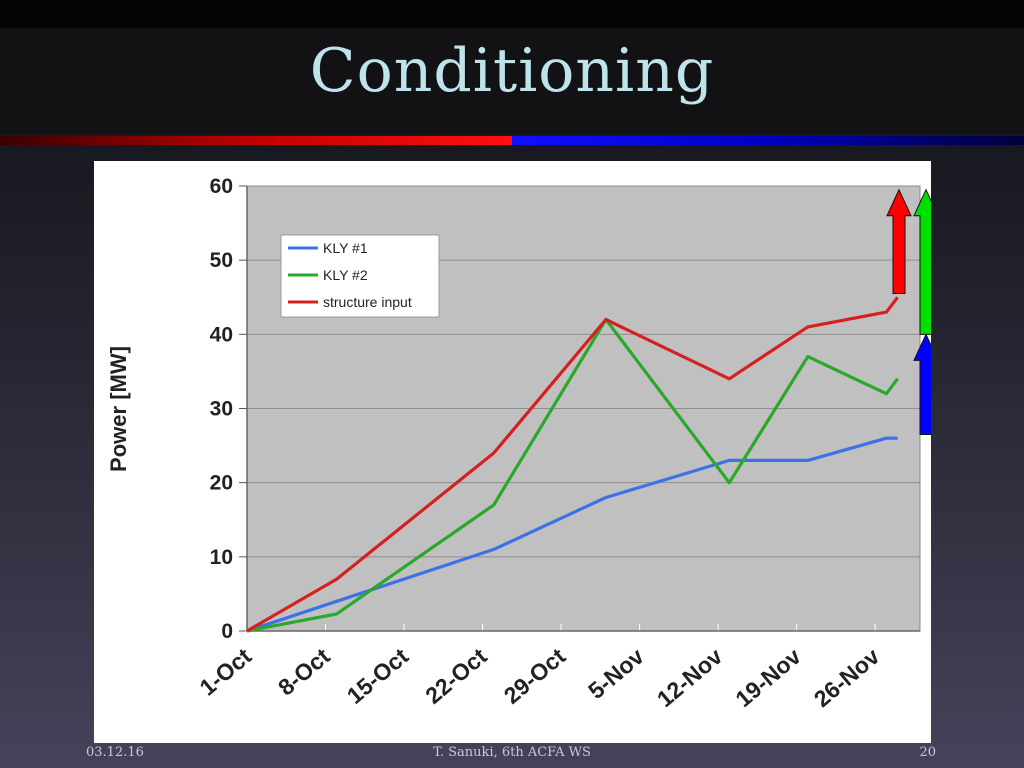 The height and width of the screenshot is (768, 1024). What do you see at coordinates (227, 631) in the screenshot?
I see `y-tick-label-0: 0` at bounding box center [227, 631].